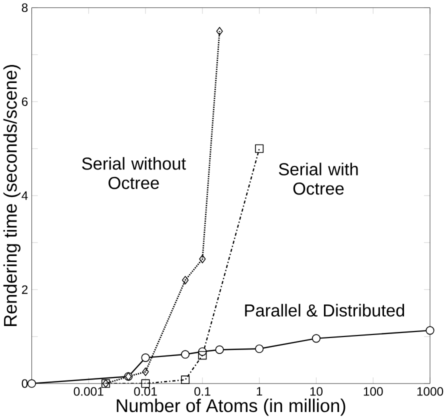 The height and width of the screenshot is (419, 447). Describe the element at coordinates (25, 383) in the screenshot. I see `y-tick-label: 0` at that location.